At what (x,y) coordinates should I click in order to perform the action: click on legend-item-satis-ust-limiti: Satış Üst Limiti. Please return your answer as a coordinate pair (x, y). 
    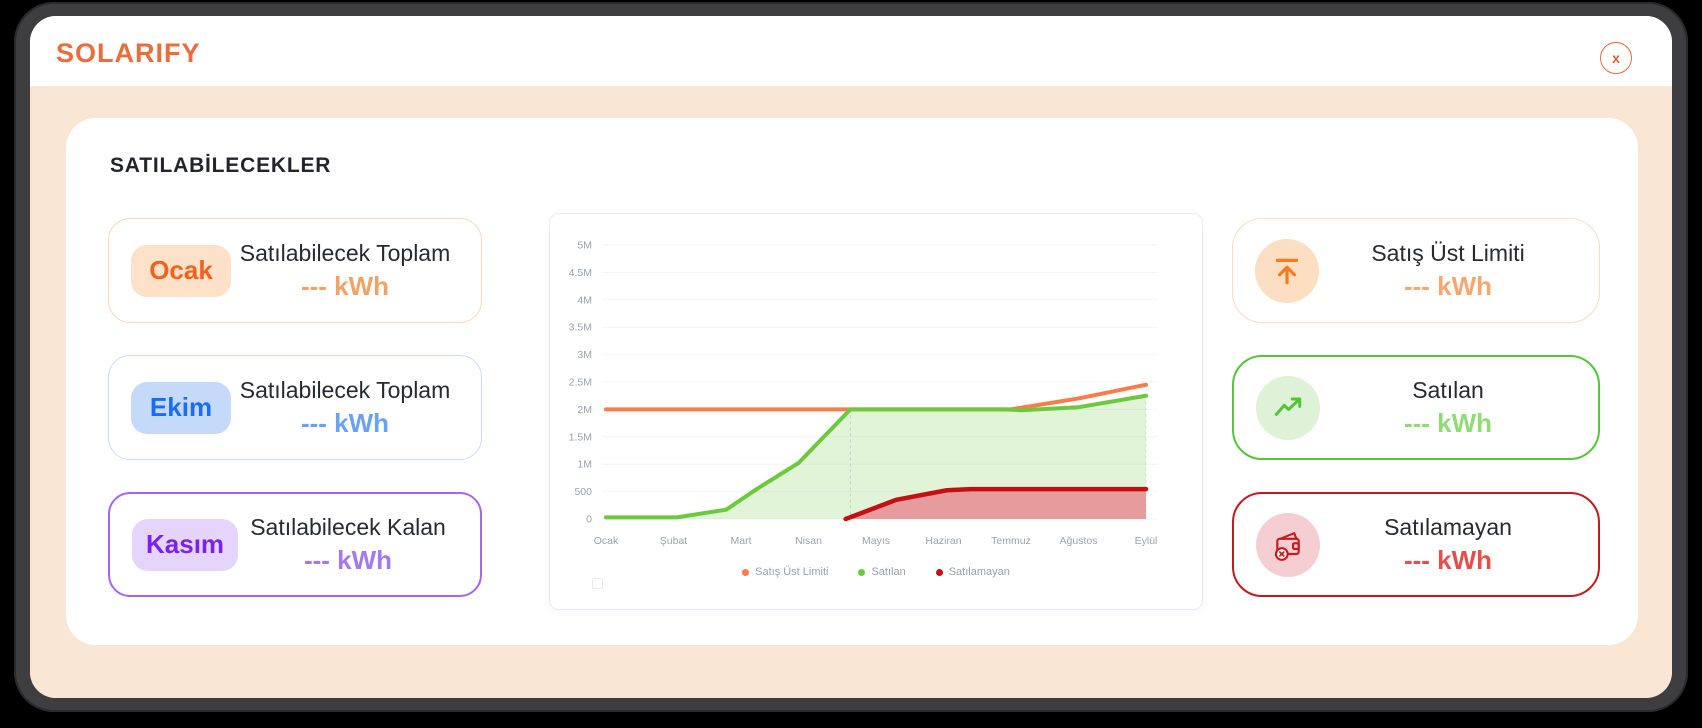
    Looking at the image, I should click on (785, 572).